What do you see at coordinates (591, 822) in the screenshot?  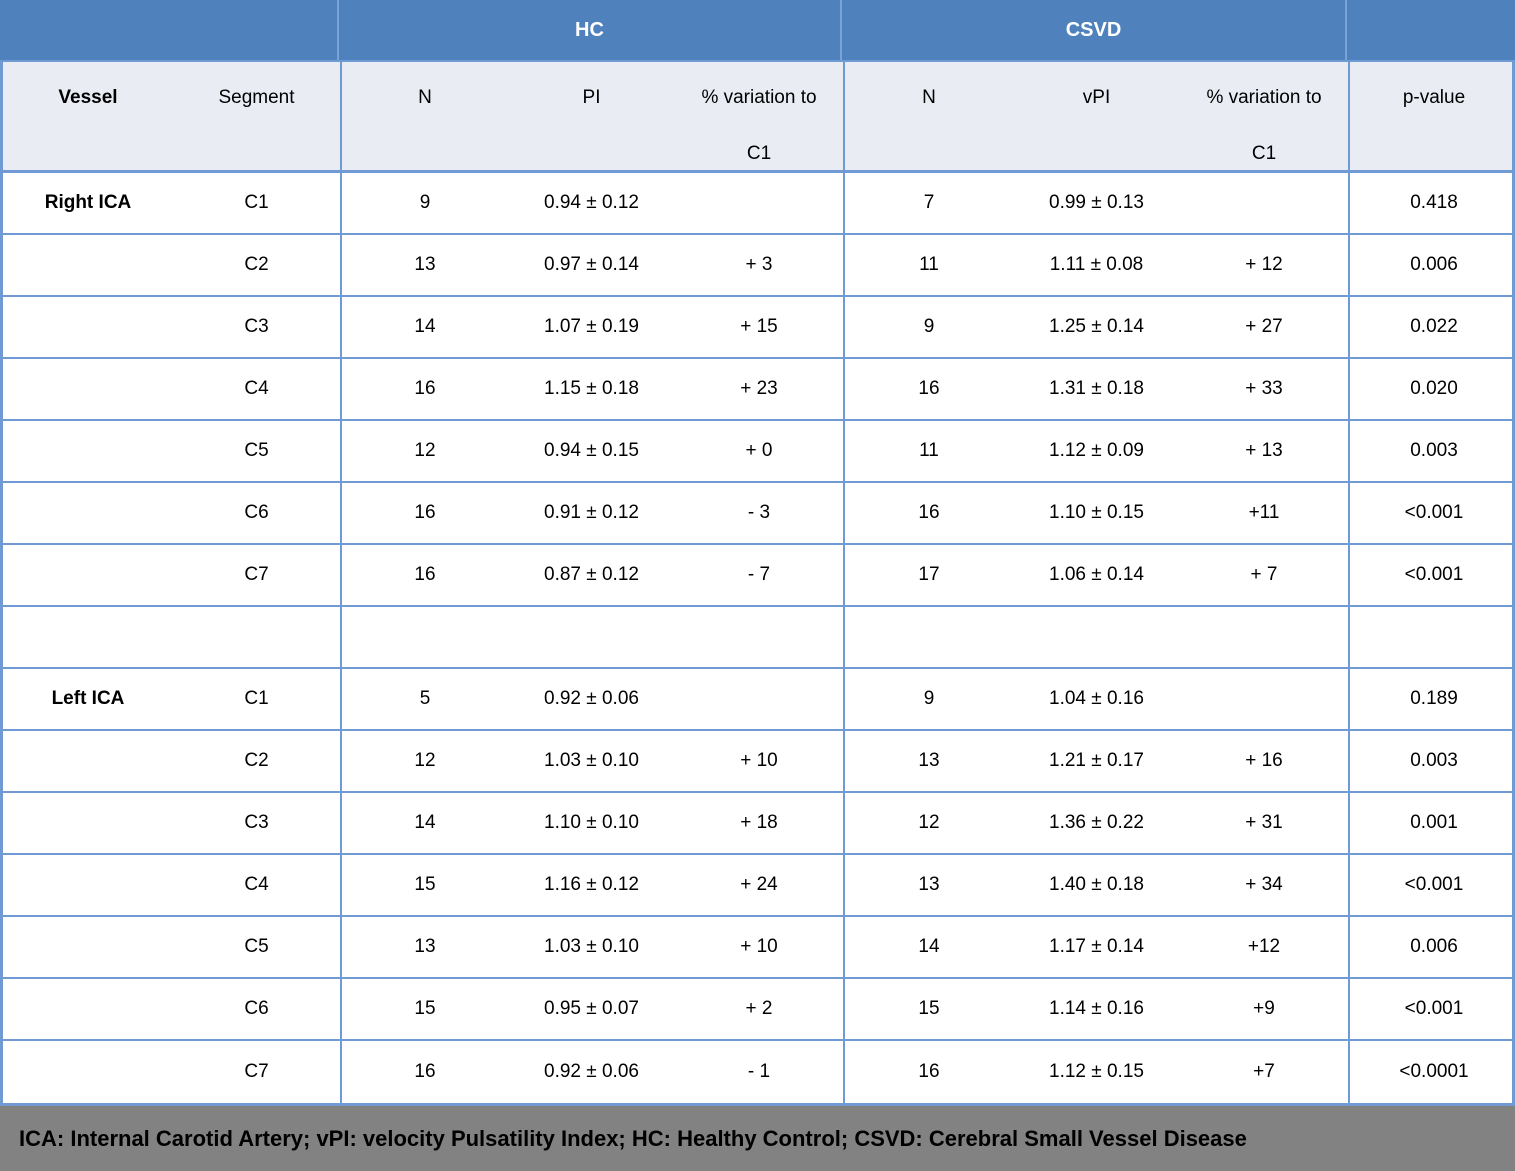 I see `hc-pi-cell: 1.10 ± 0.10` at bounding box center [591, 822].